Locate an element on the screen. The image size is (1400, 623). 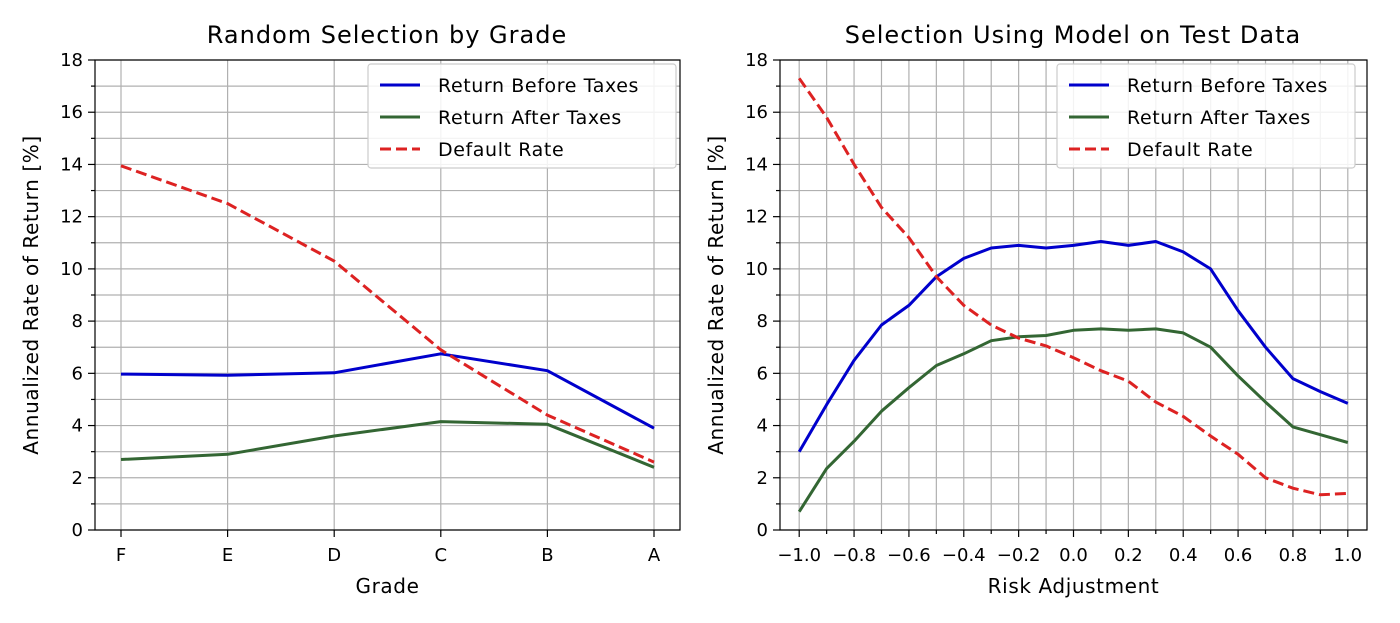
x-tick-label: C is located at coordinates (441, 555).